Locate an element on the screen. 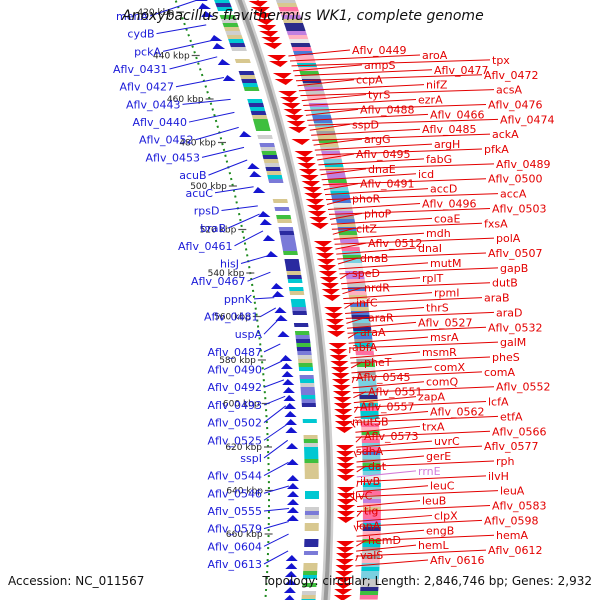 The height and width of the screenshot is (600, 600). reverse-gene-label: etfA is located at coordinates (511, 416).